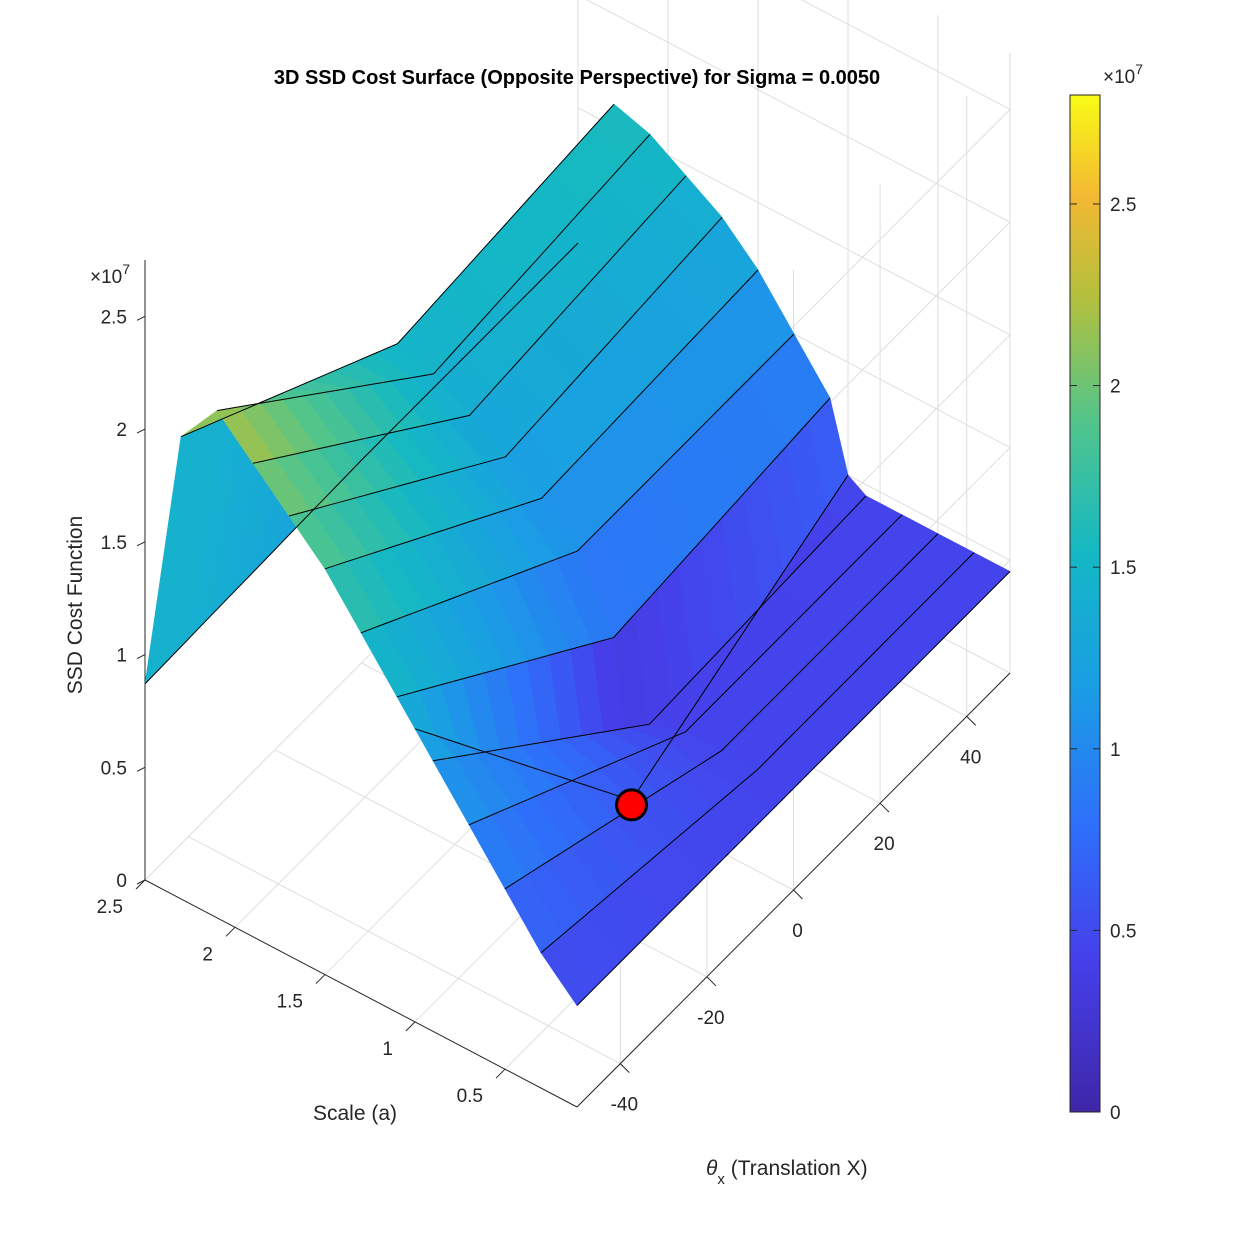 The image size is (1250, 1250). I want to click on x-axis-subscript: x, so click(721, 1179).